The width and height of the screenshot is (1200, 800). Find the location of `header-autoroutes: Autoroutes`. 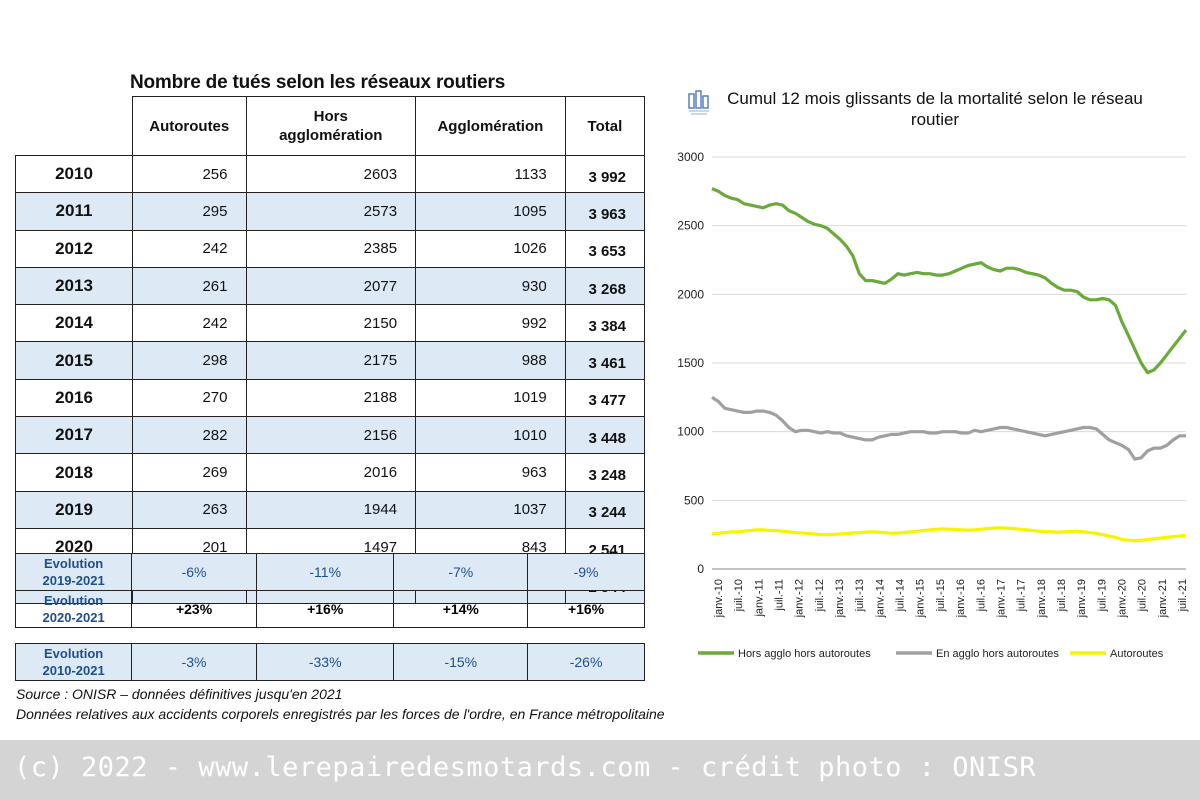

header-autoroutes: Autoroutes is located at coordinates (189, 126).